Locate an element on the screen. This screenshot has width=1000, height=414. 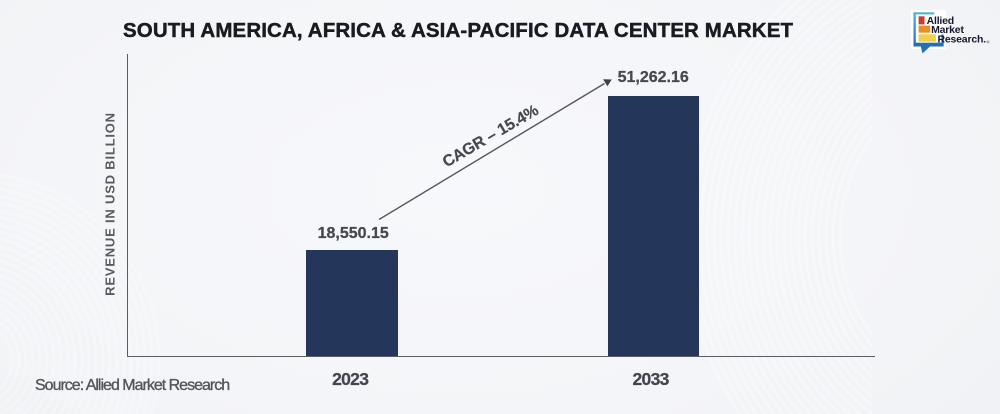
svg-text: Research. is located at coordinates (962, 39).